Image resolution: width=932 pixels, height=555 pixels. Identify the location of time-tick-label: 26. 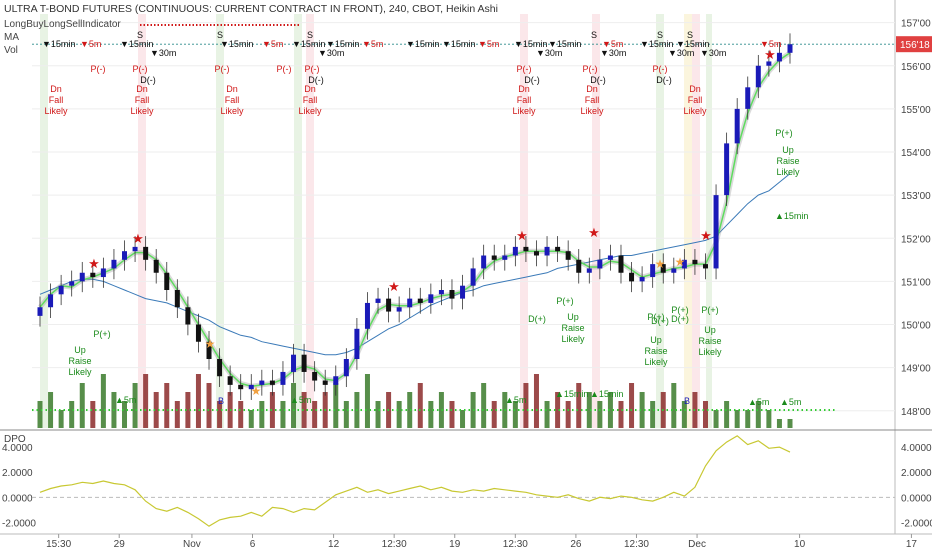
(576, 544).